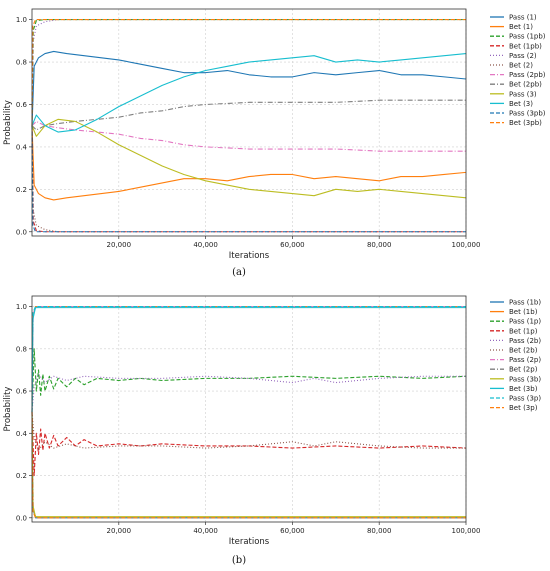 The image size is (550, 571). I want to click on legend-label: Pass (1b), so click(525, 303).